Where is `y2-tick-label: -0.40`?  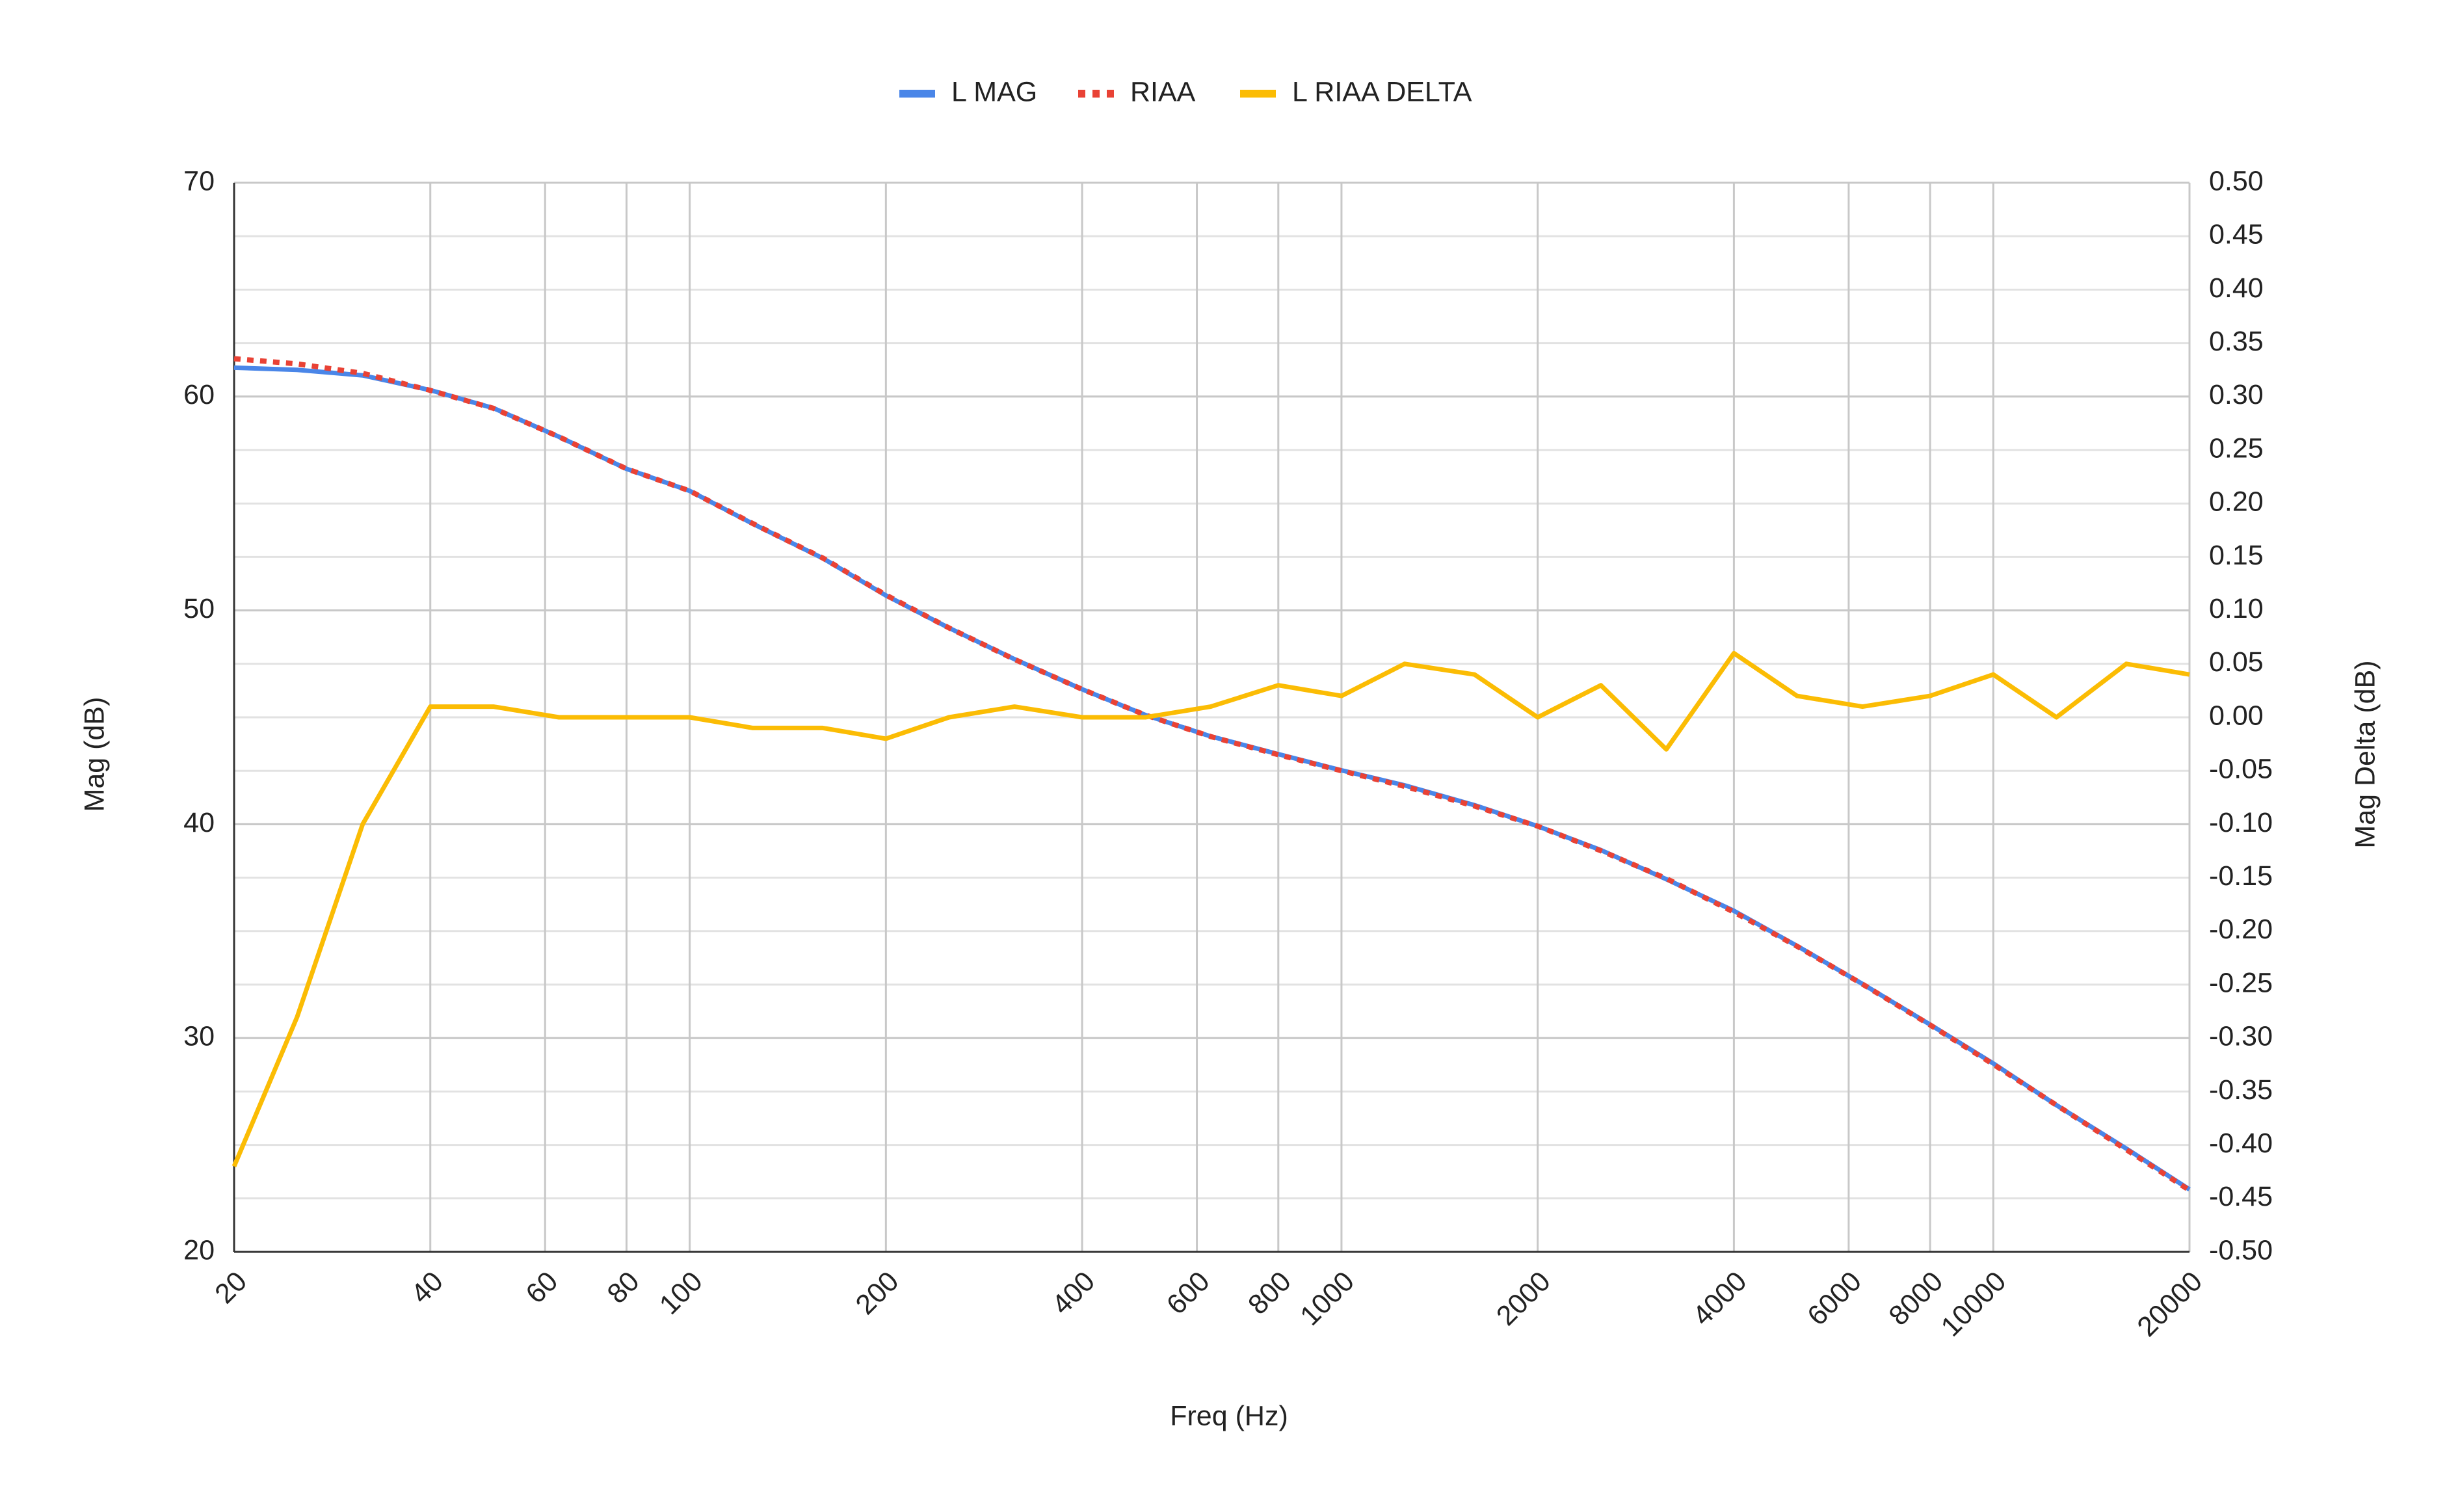
y2-tick-label: -0.40 is located at coordinates (2241, 1143).